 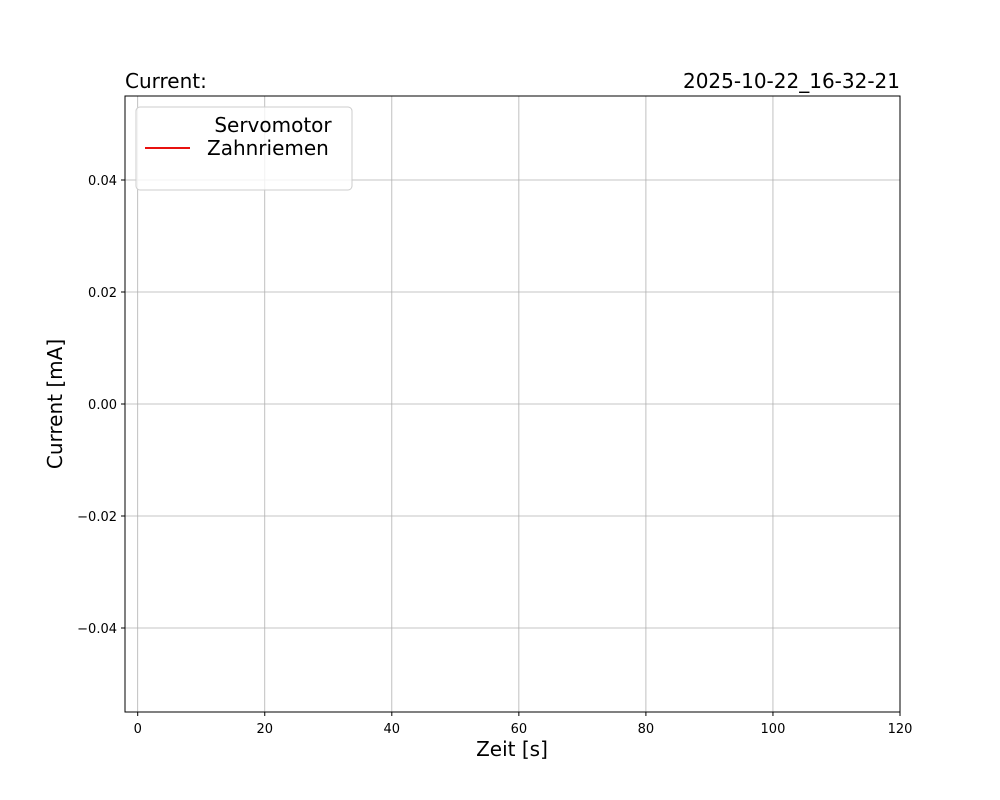 I want to click on chart-title-right: 2025-10-22_16-32-21, so click(x=791, y=81).